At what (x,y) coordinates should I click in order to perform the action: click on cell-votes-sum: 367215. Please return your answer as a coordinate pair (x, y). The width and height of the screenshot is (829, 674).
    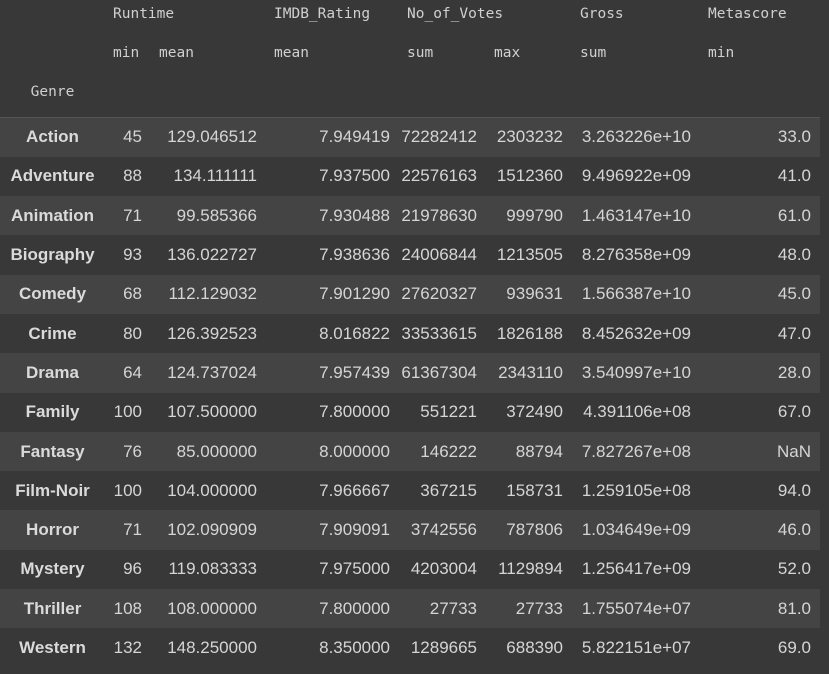
    Looking at the image, I should click on (449, 490).